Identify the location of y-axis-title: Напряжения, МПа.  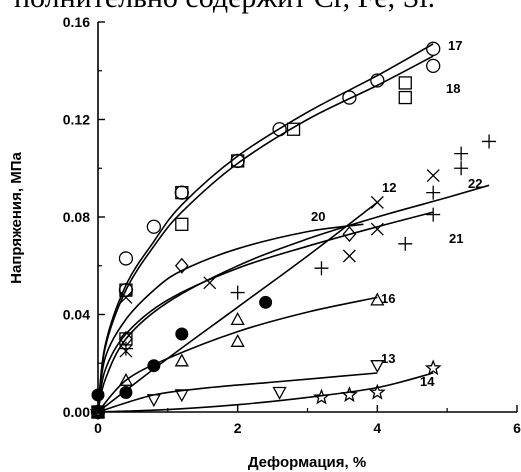
(16, 217).